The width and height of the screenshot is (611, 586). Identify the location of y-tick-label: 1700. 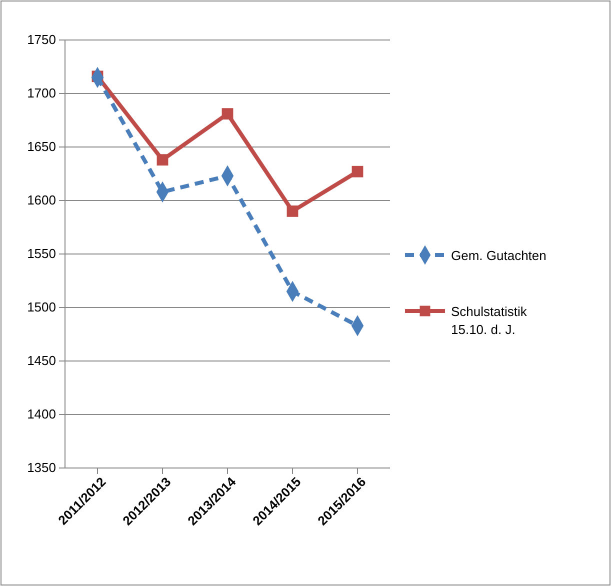
(41, 93).